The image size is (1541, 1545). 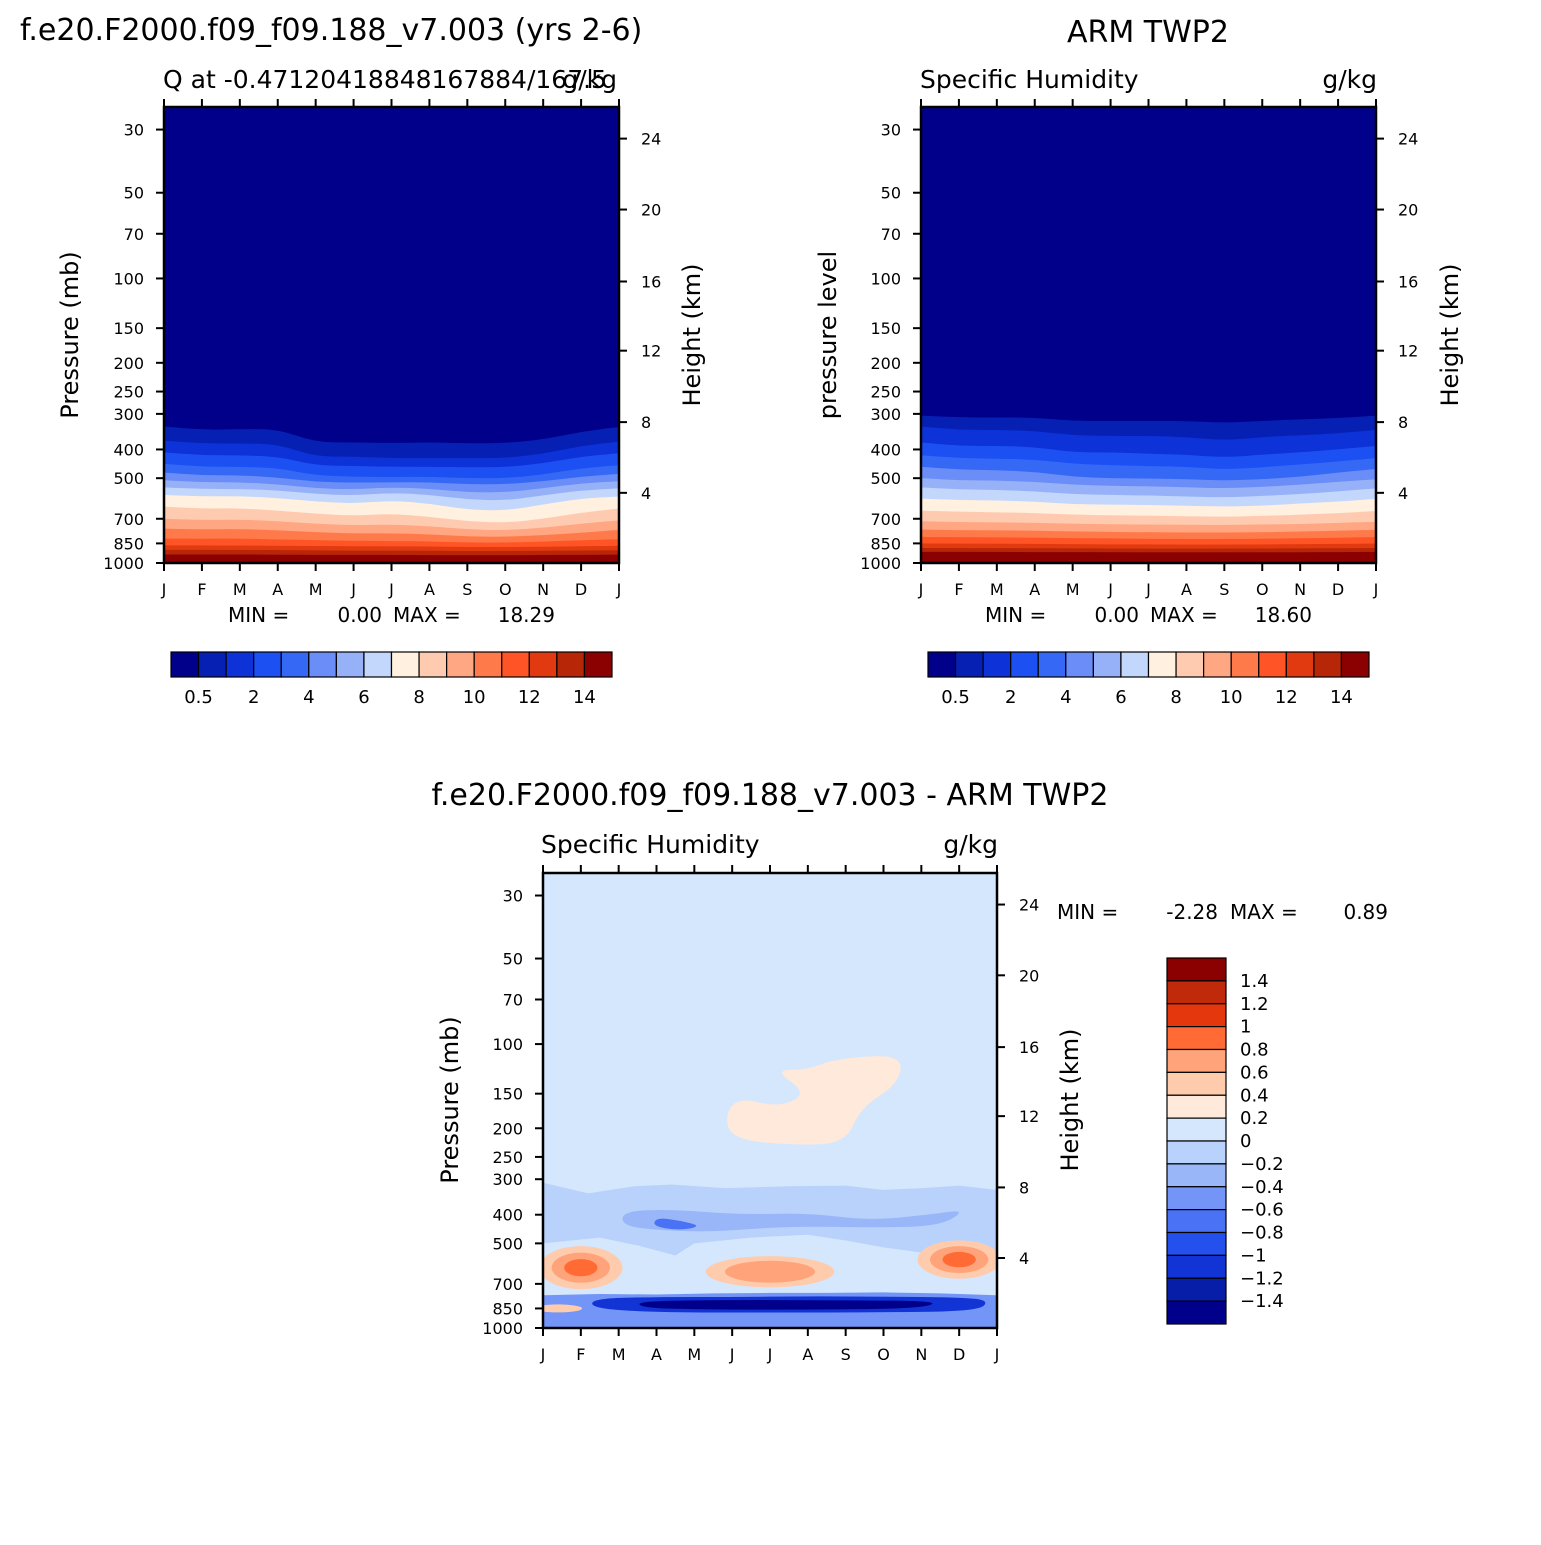 I want to click on model-rtick-label: 4, so click(x=646, y=493).